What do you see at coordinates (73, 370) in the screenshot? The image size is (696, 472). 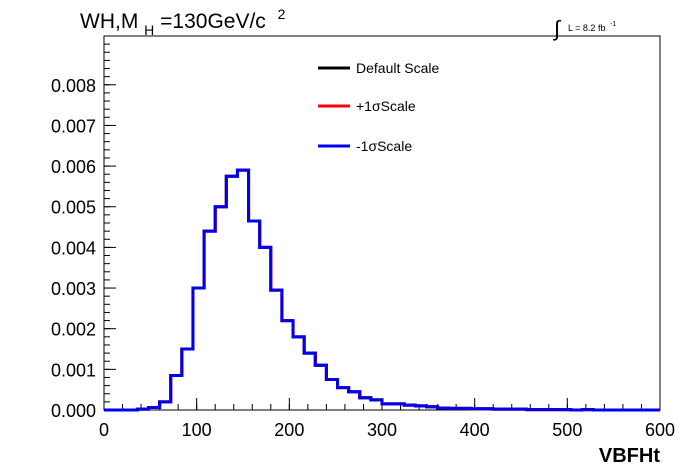 I see `y-tick-label: 0.001` at bounding box center [73, 370].